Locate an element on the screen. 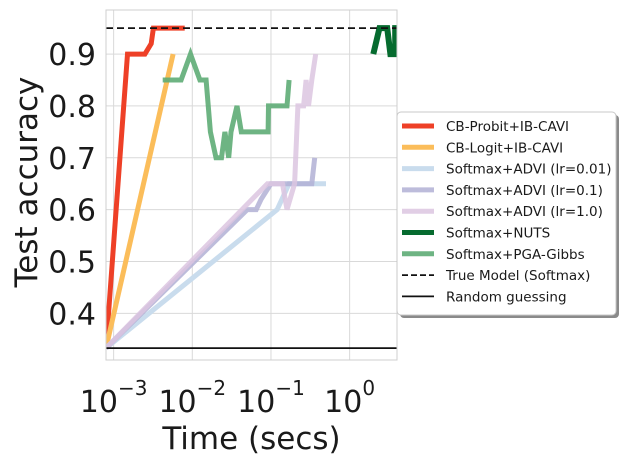 The height and width of the screenshot is (464, 623). y-tick-label: 0.9 is located at coordinates (72, 55).